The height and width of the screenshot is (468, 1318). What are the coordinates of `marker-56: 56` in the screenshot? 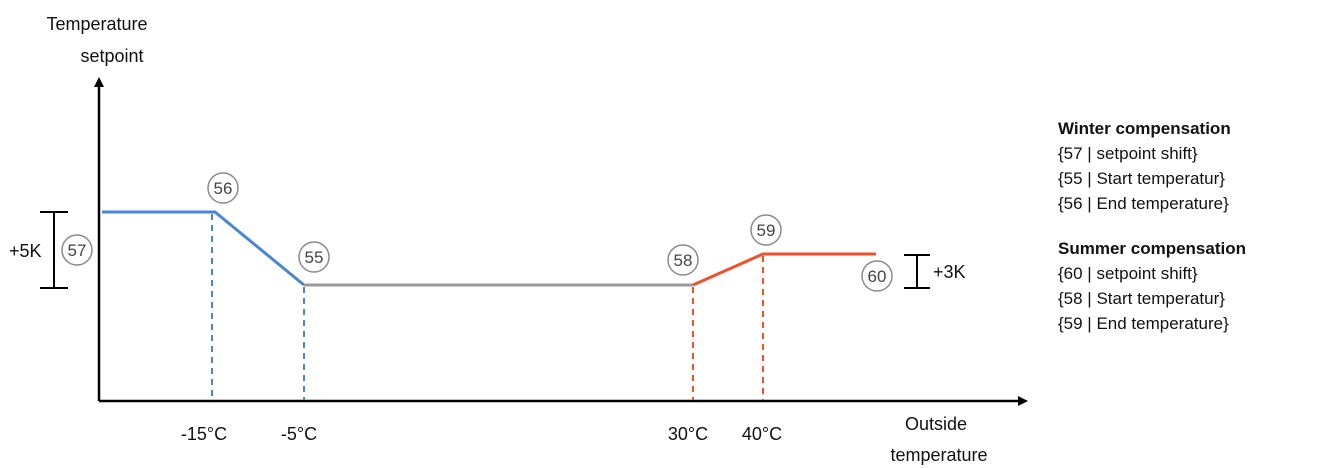 It's located at (223, 188).